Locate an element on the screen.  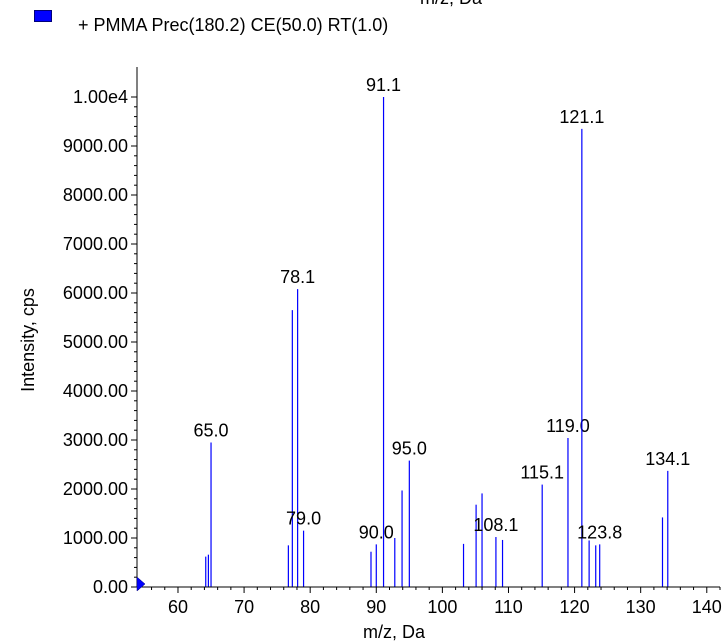
peak-label: 95.0 is located at coordinates (409, 449).